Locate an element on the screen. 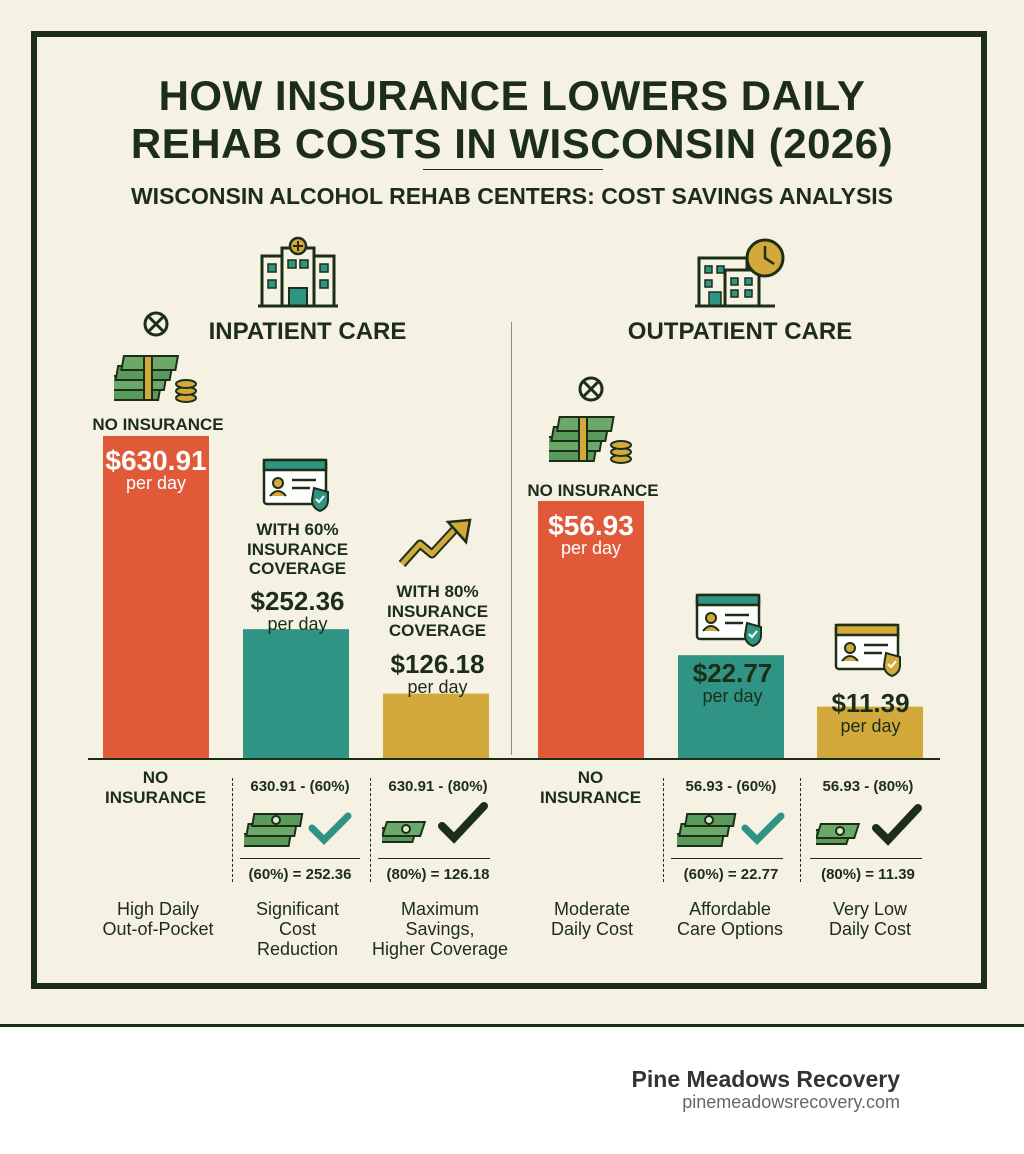 The width and height of the screenshot is (1024, 1154). in-80-label-line: COVERAGE is located at coordinates (437, 631).